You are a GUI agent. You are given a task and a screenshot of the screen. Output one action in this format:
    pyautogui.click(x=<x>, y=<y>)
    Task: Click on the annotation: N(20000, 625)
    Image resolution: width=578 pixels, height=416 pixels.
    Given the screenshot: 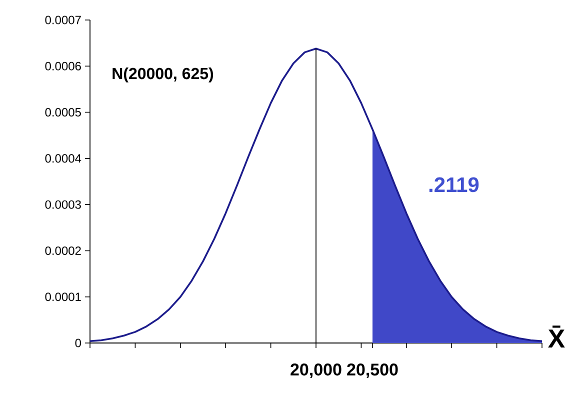 What is the action you would take?
    pyautogui.click(x=163, y=74)
    